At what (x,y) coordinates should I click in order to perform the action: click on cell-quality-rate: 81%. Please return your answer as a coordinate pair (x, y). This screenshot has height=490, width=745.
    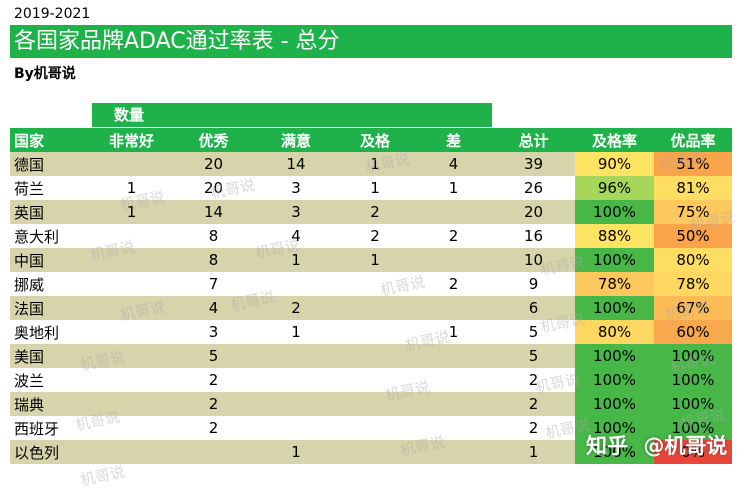
    Looking at the image, I should click on (693, 188).